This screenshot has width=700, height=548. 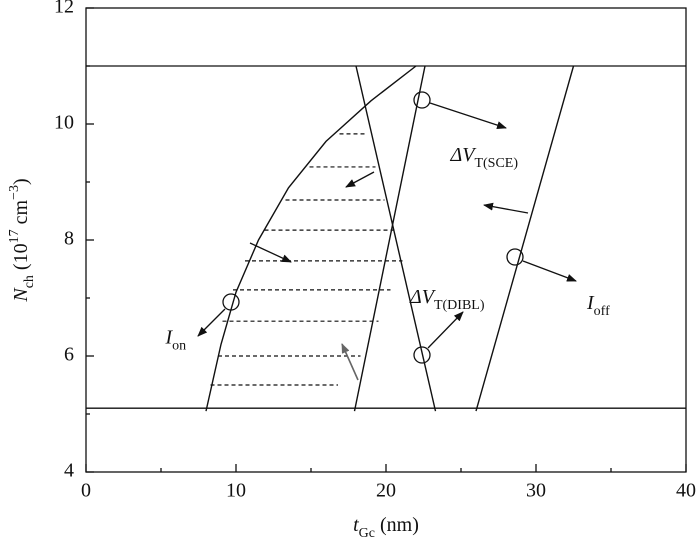 What do you see at coordinates (21, 181) in the screenshot?
I see `y-axis-label-part: )` at bounding box center [21, 181].